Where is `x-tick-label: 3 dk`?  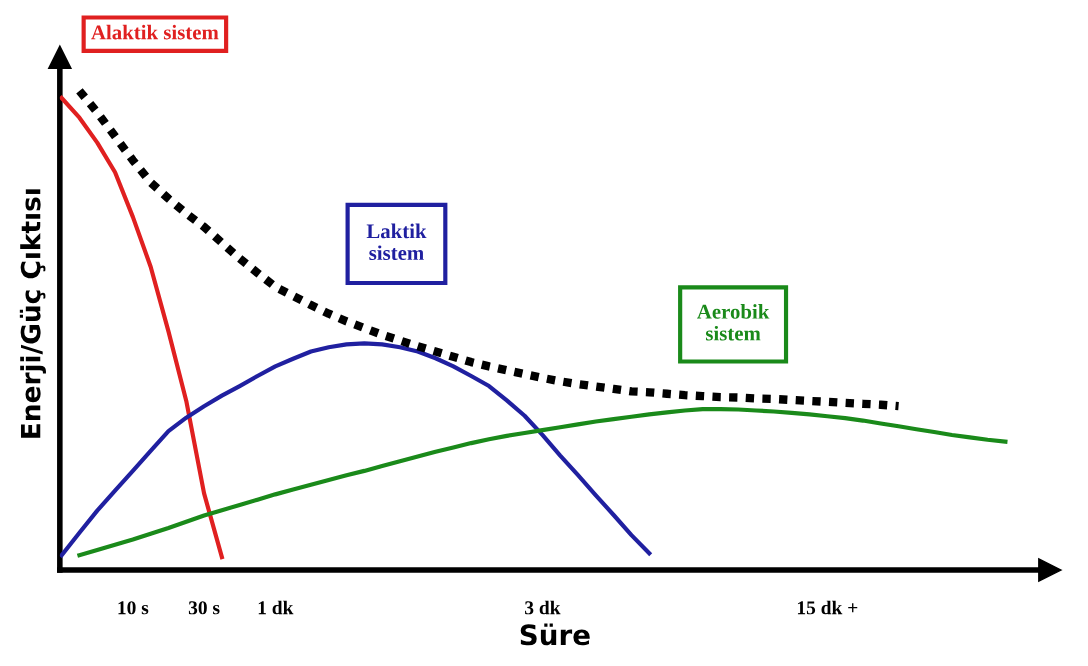 x-tick-label: 3 dk is located at coordinates (543, 607).